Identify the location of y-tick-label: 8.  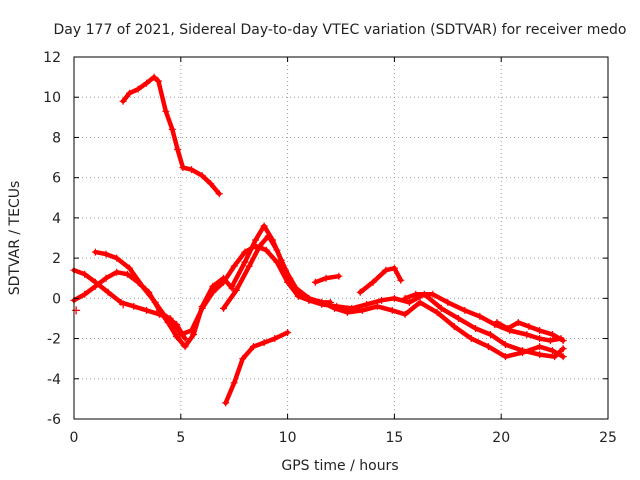
(56, 138).